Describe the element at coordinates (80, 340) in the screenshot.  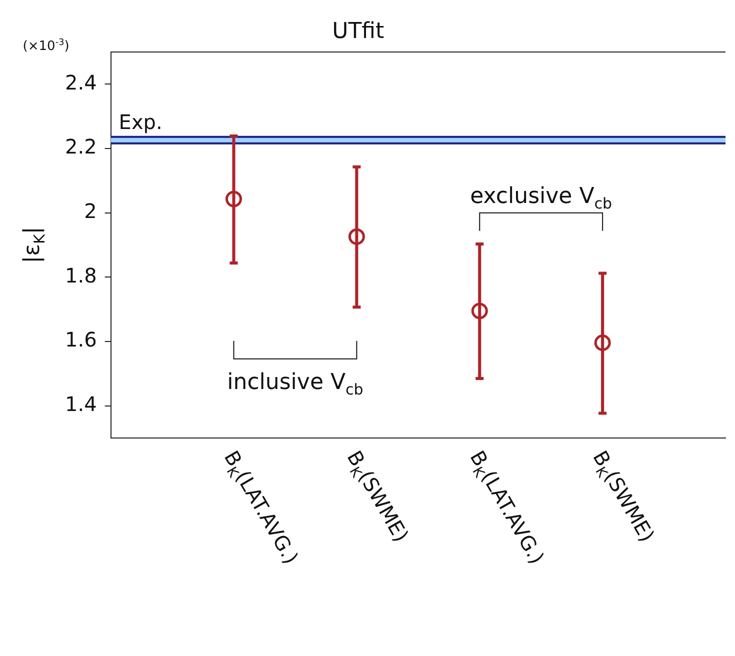
I see `y-tick-label: 1.6` at that location.